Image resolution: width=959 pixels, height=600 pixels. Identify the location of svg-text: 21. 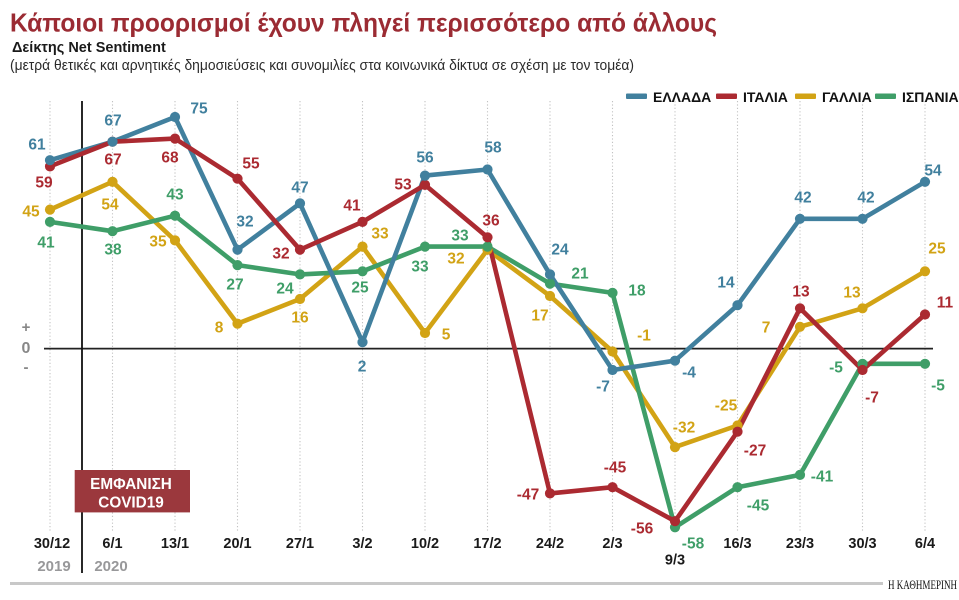
(580, 274).